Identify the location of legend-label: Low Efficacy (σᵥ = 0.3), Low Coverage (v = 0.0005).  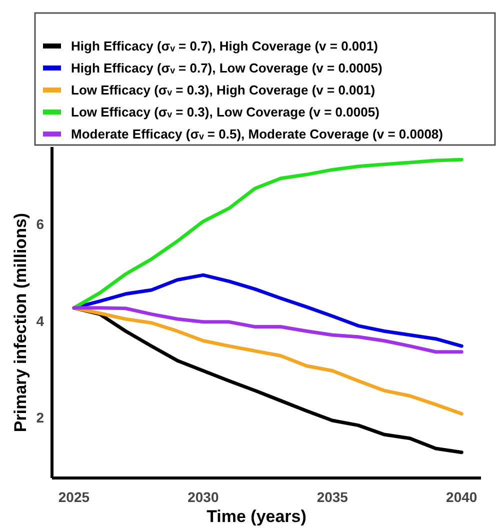
(225, 112).